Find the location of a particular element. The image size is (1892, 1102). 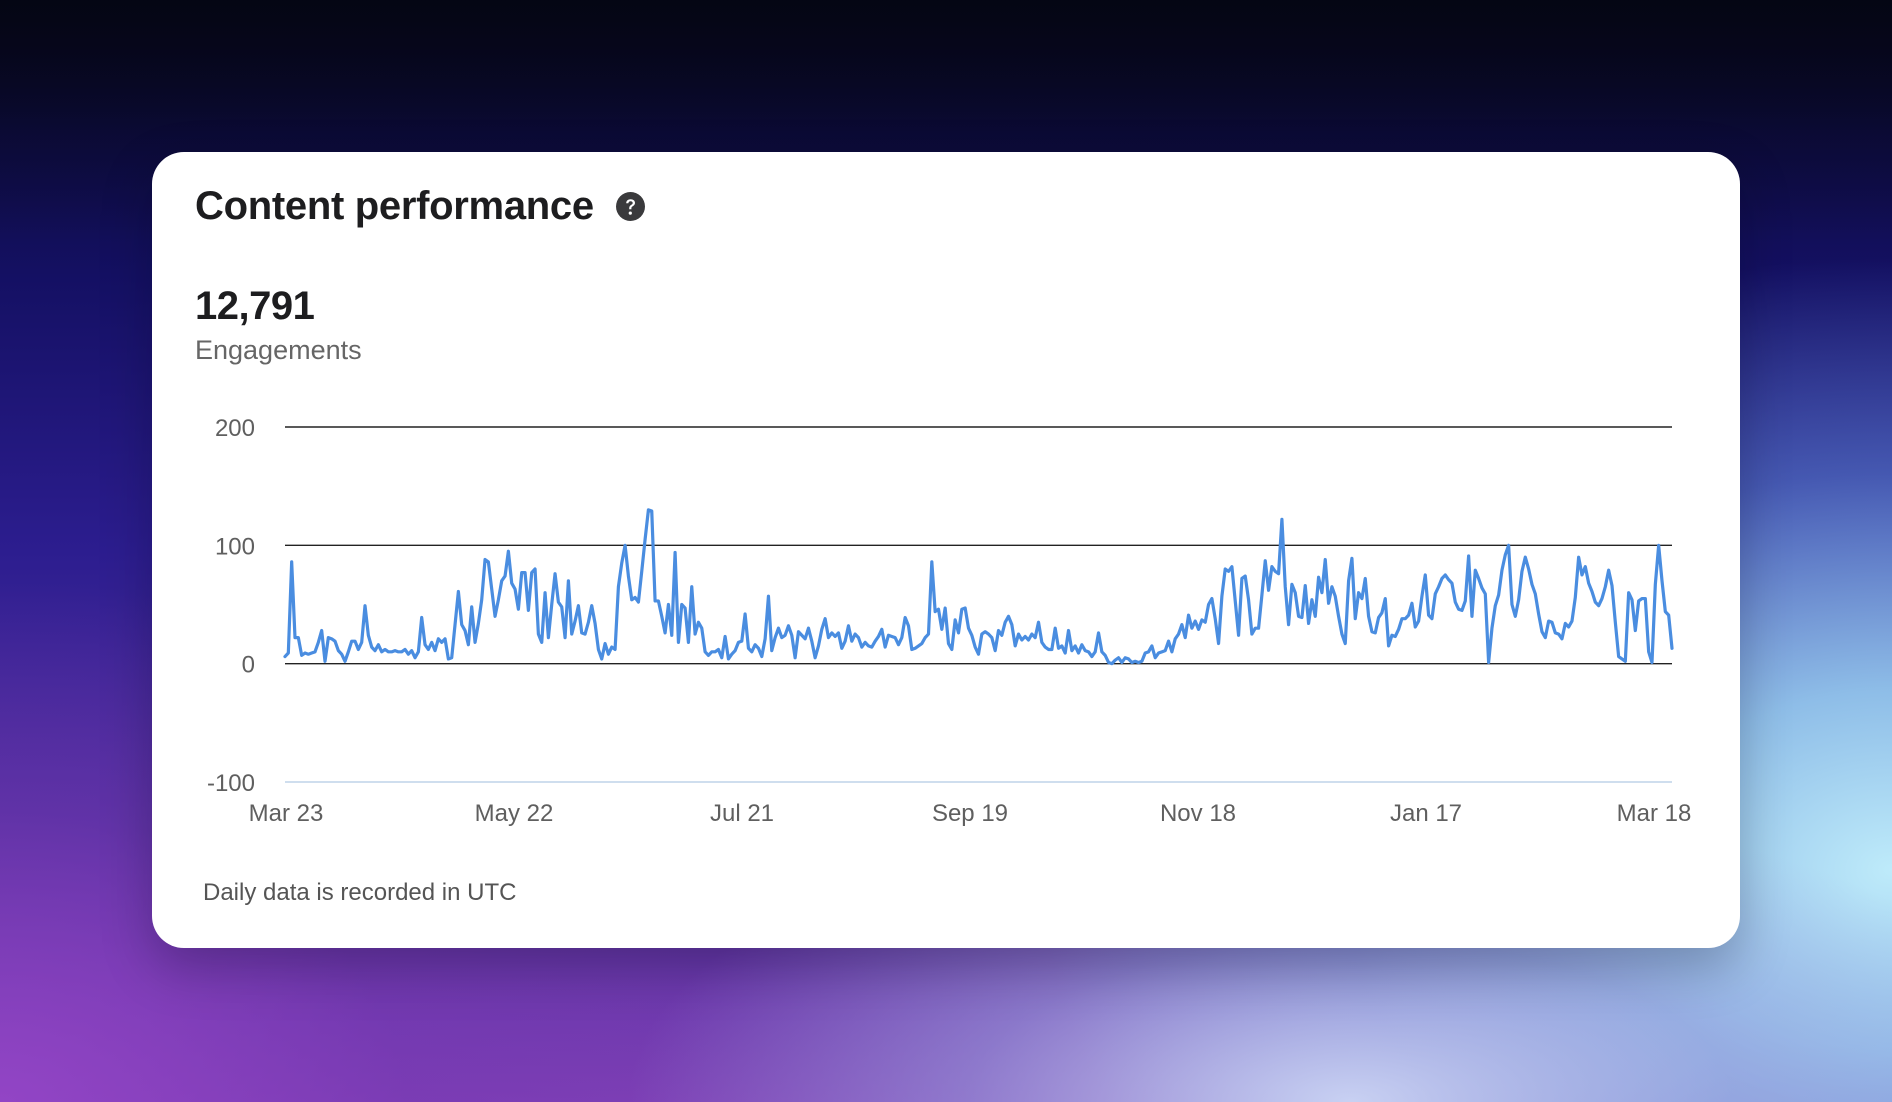

x-tick-label: Sep 19 is located at coordinates (970, 813).